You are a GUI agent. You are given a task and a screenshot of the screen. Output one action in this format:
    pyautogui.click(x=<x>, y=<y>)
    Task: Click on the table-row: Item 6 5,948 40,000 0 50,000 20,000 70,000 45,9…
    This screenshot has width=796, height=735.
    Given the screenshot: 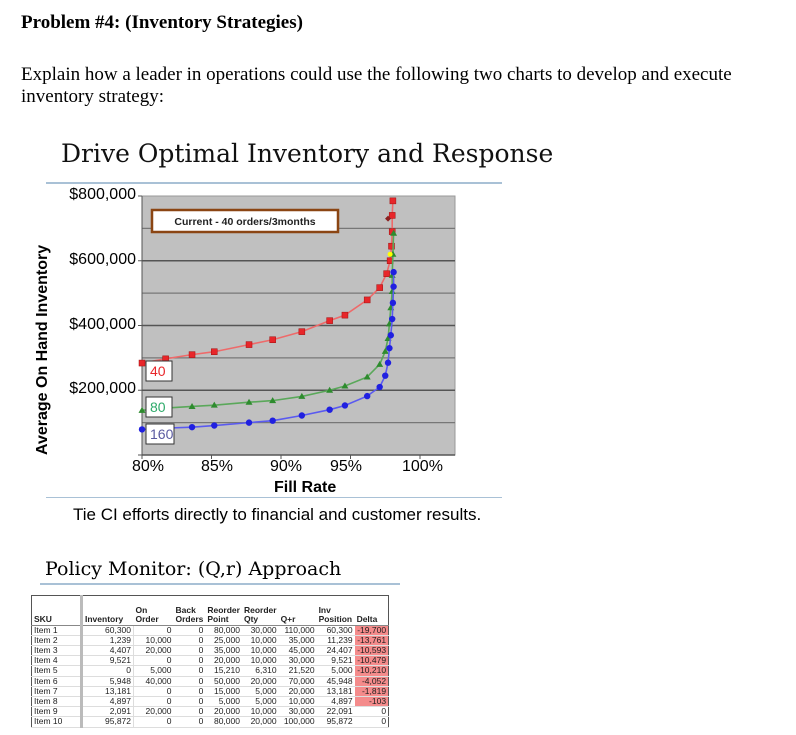 What is the action you would take?
    pyautogui.click(x=210, y=681)
    